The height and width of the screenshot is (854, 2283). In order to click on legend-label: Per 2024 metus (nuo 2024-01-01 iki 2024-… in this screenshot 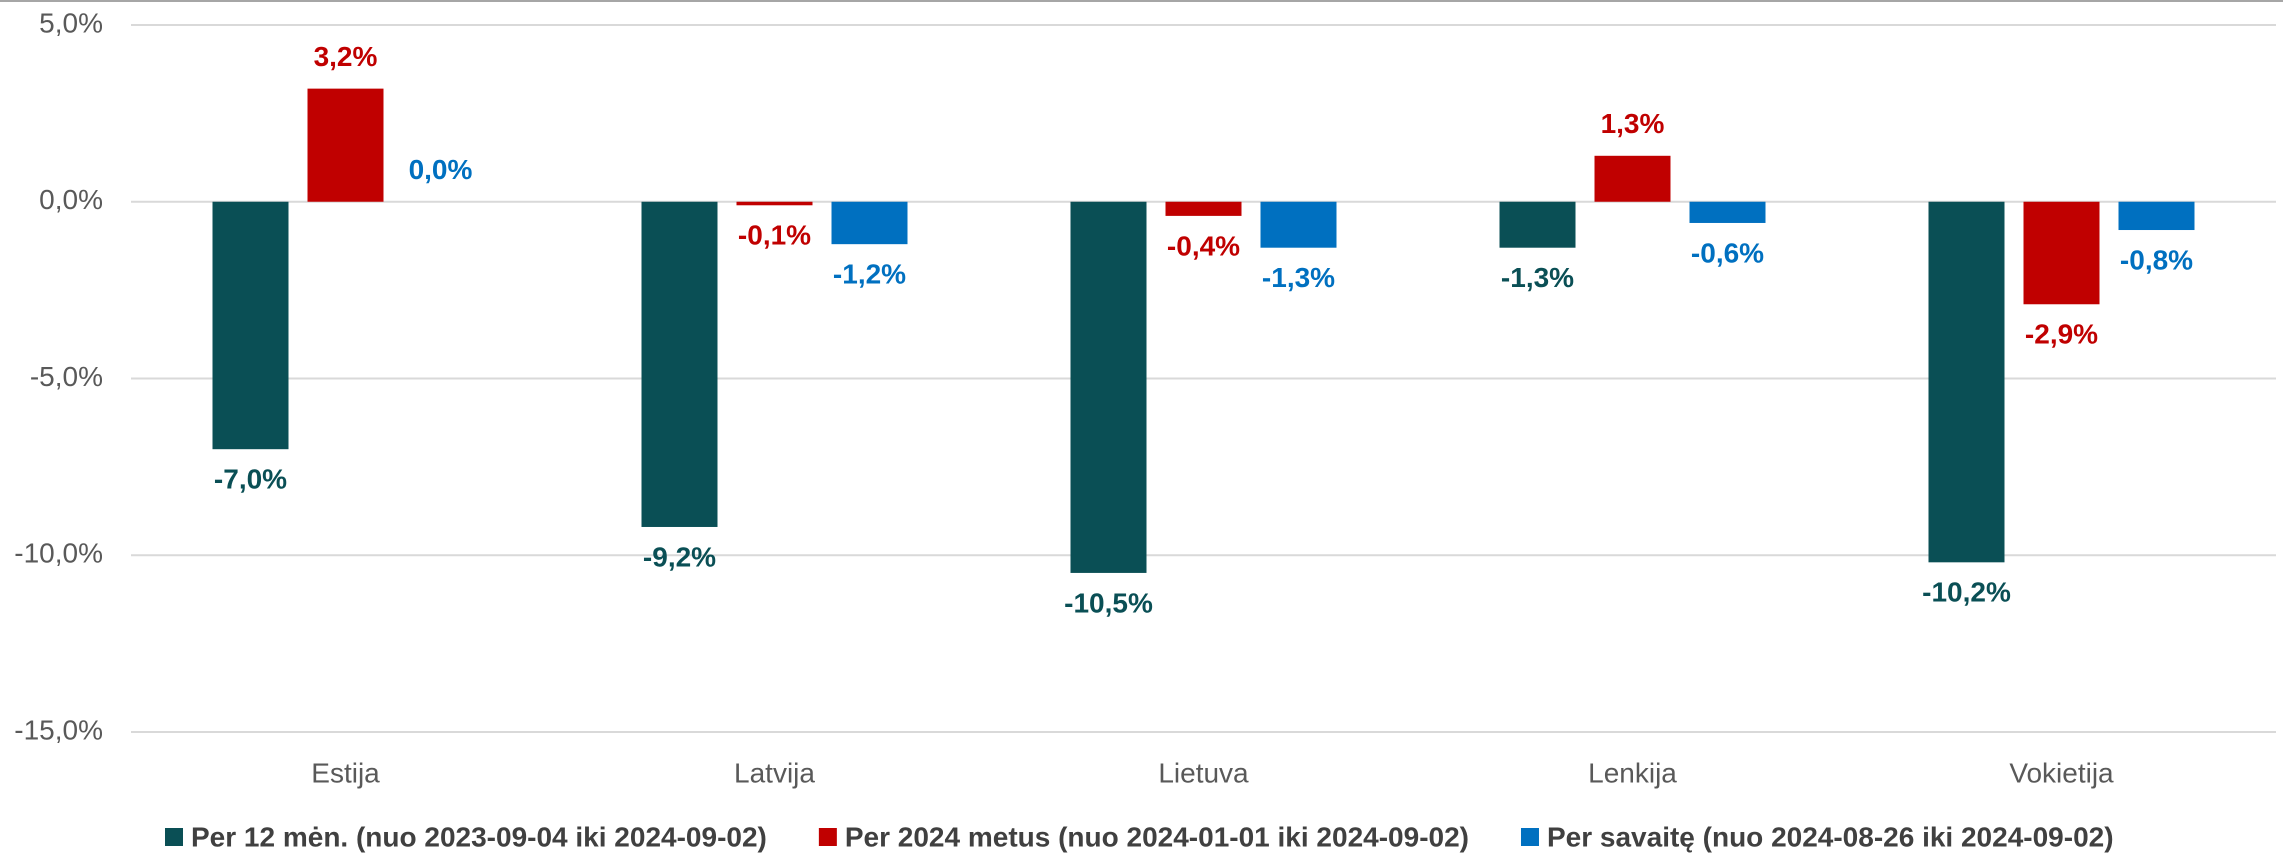, I will do `click(1157, 836)`.